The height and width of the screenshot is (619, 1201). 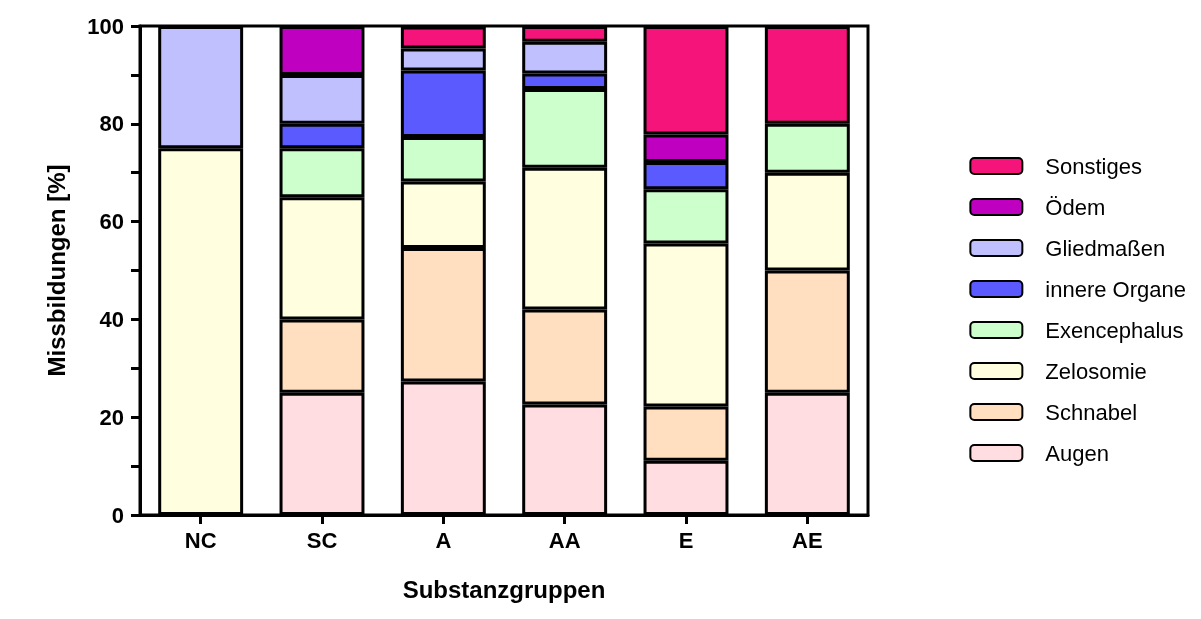 I want to click on x-tick-label: NC, so click(x=200, y=540).